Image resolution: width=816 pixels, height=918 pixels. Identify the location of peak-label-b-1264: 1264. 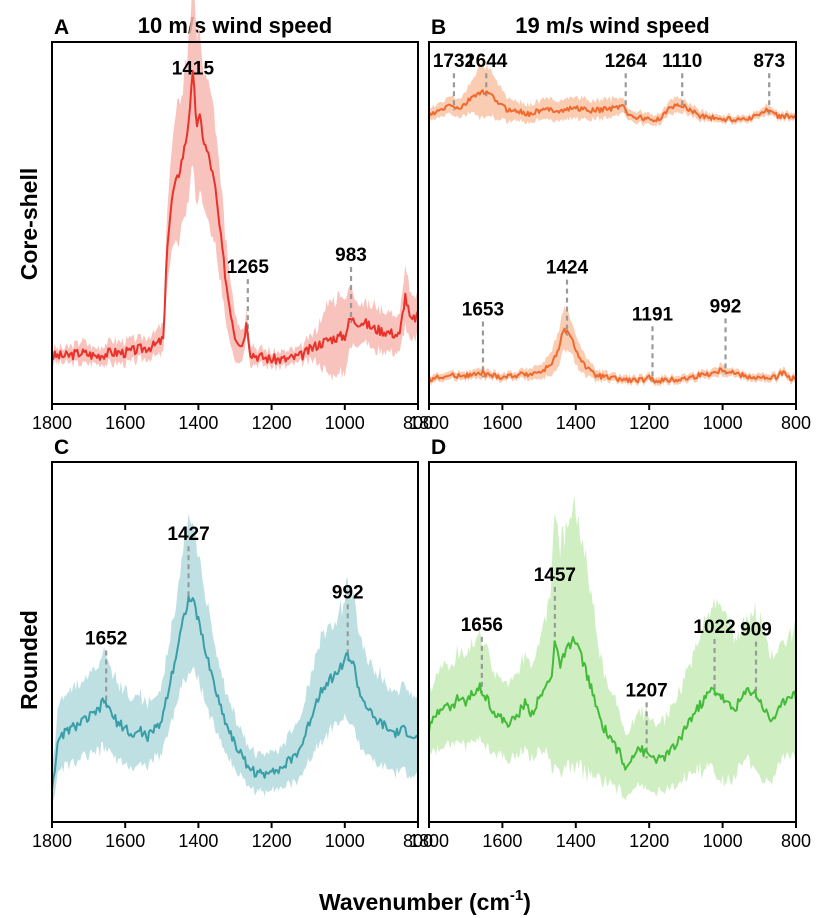
(626, 61).